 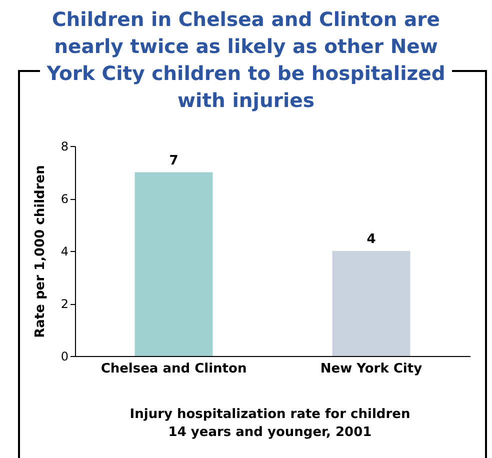 What do you see at coordinates (40, 251) in the screenshot?
I see `y-axis-title: Rate per 1,000 children` at bounding box center [40, 251].